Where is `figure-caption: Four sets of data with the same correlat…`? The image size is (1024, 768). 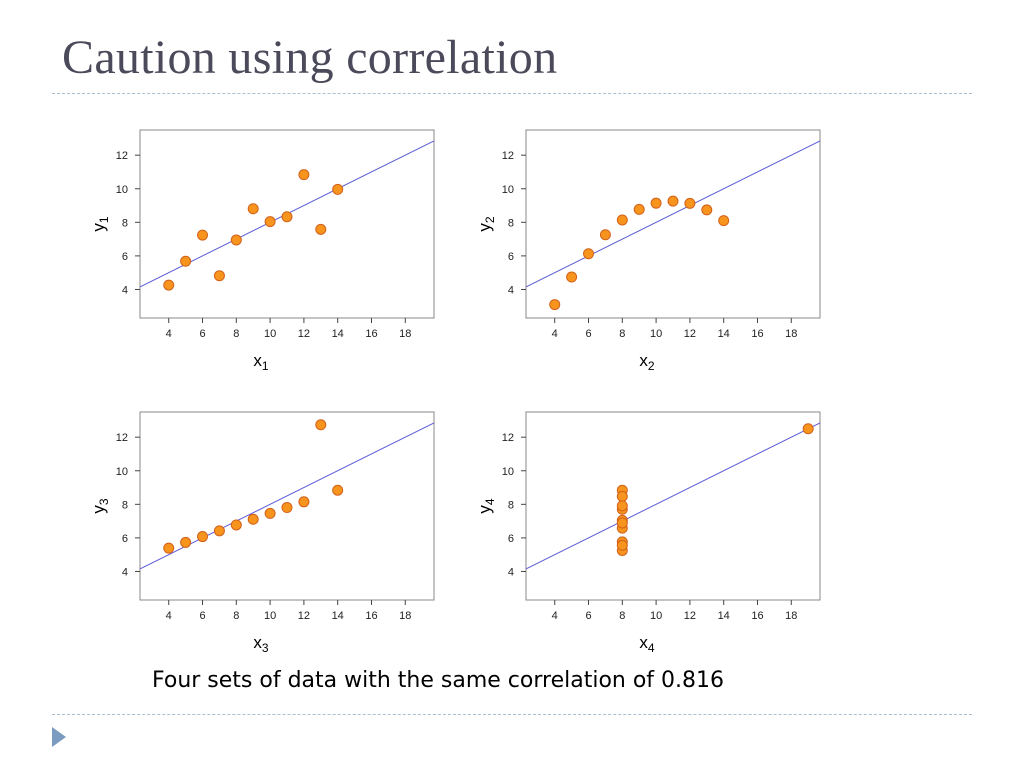
figure-caption: Four sets of data with the same correlat… is located at coordinates (438, 680).